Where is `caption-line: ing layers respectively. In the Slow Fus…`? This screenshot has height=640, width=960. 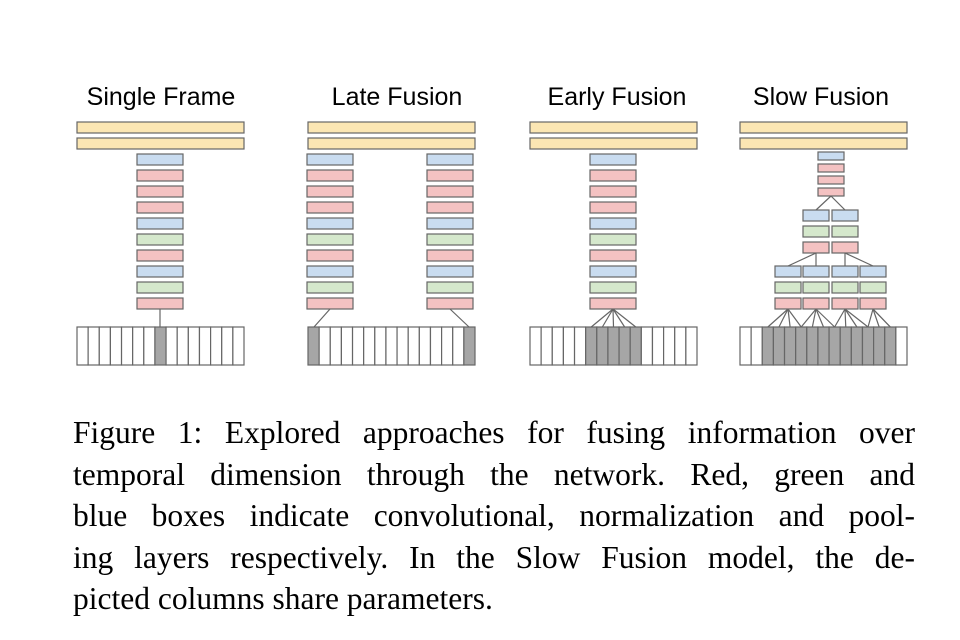
caption-line: ing layers respectively. In the Slow Fus… is located at coordinates (494, 557).